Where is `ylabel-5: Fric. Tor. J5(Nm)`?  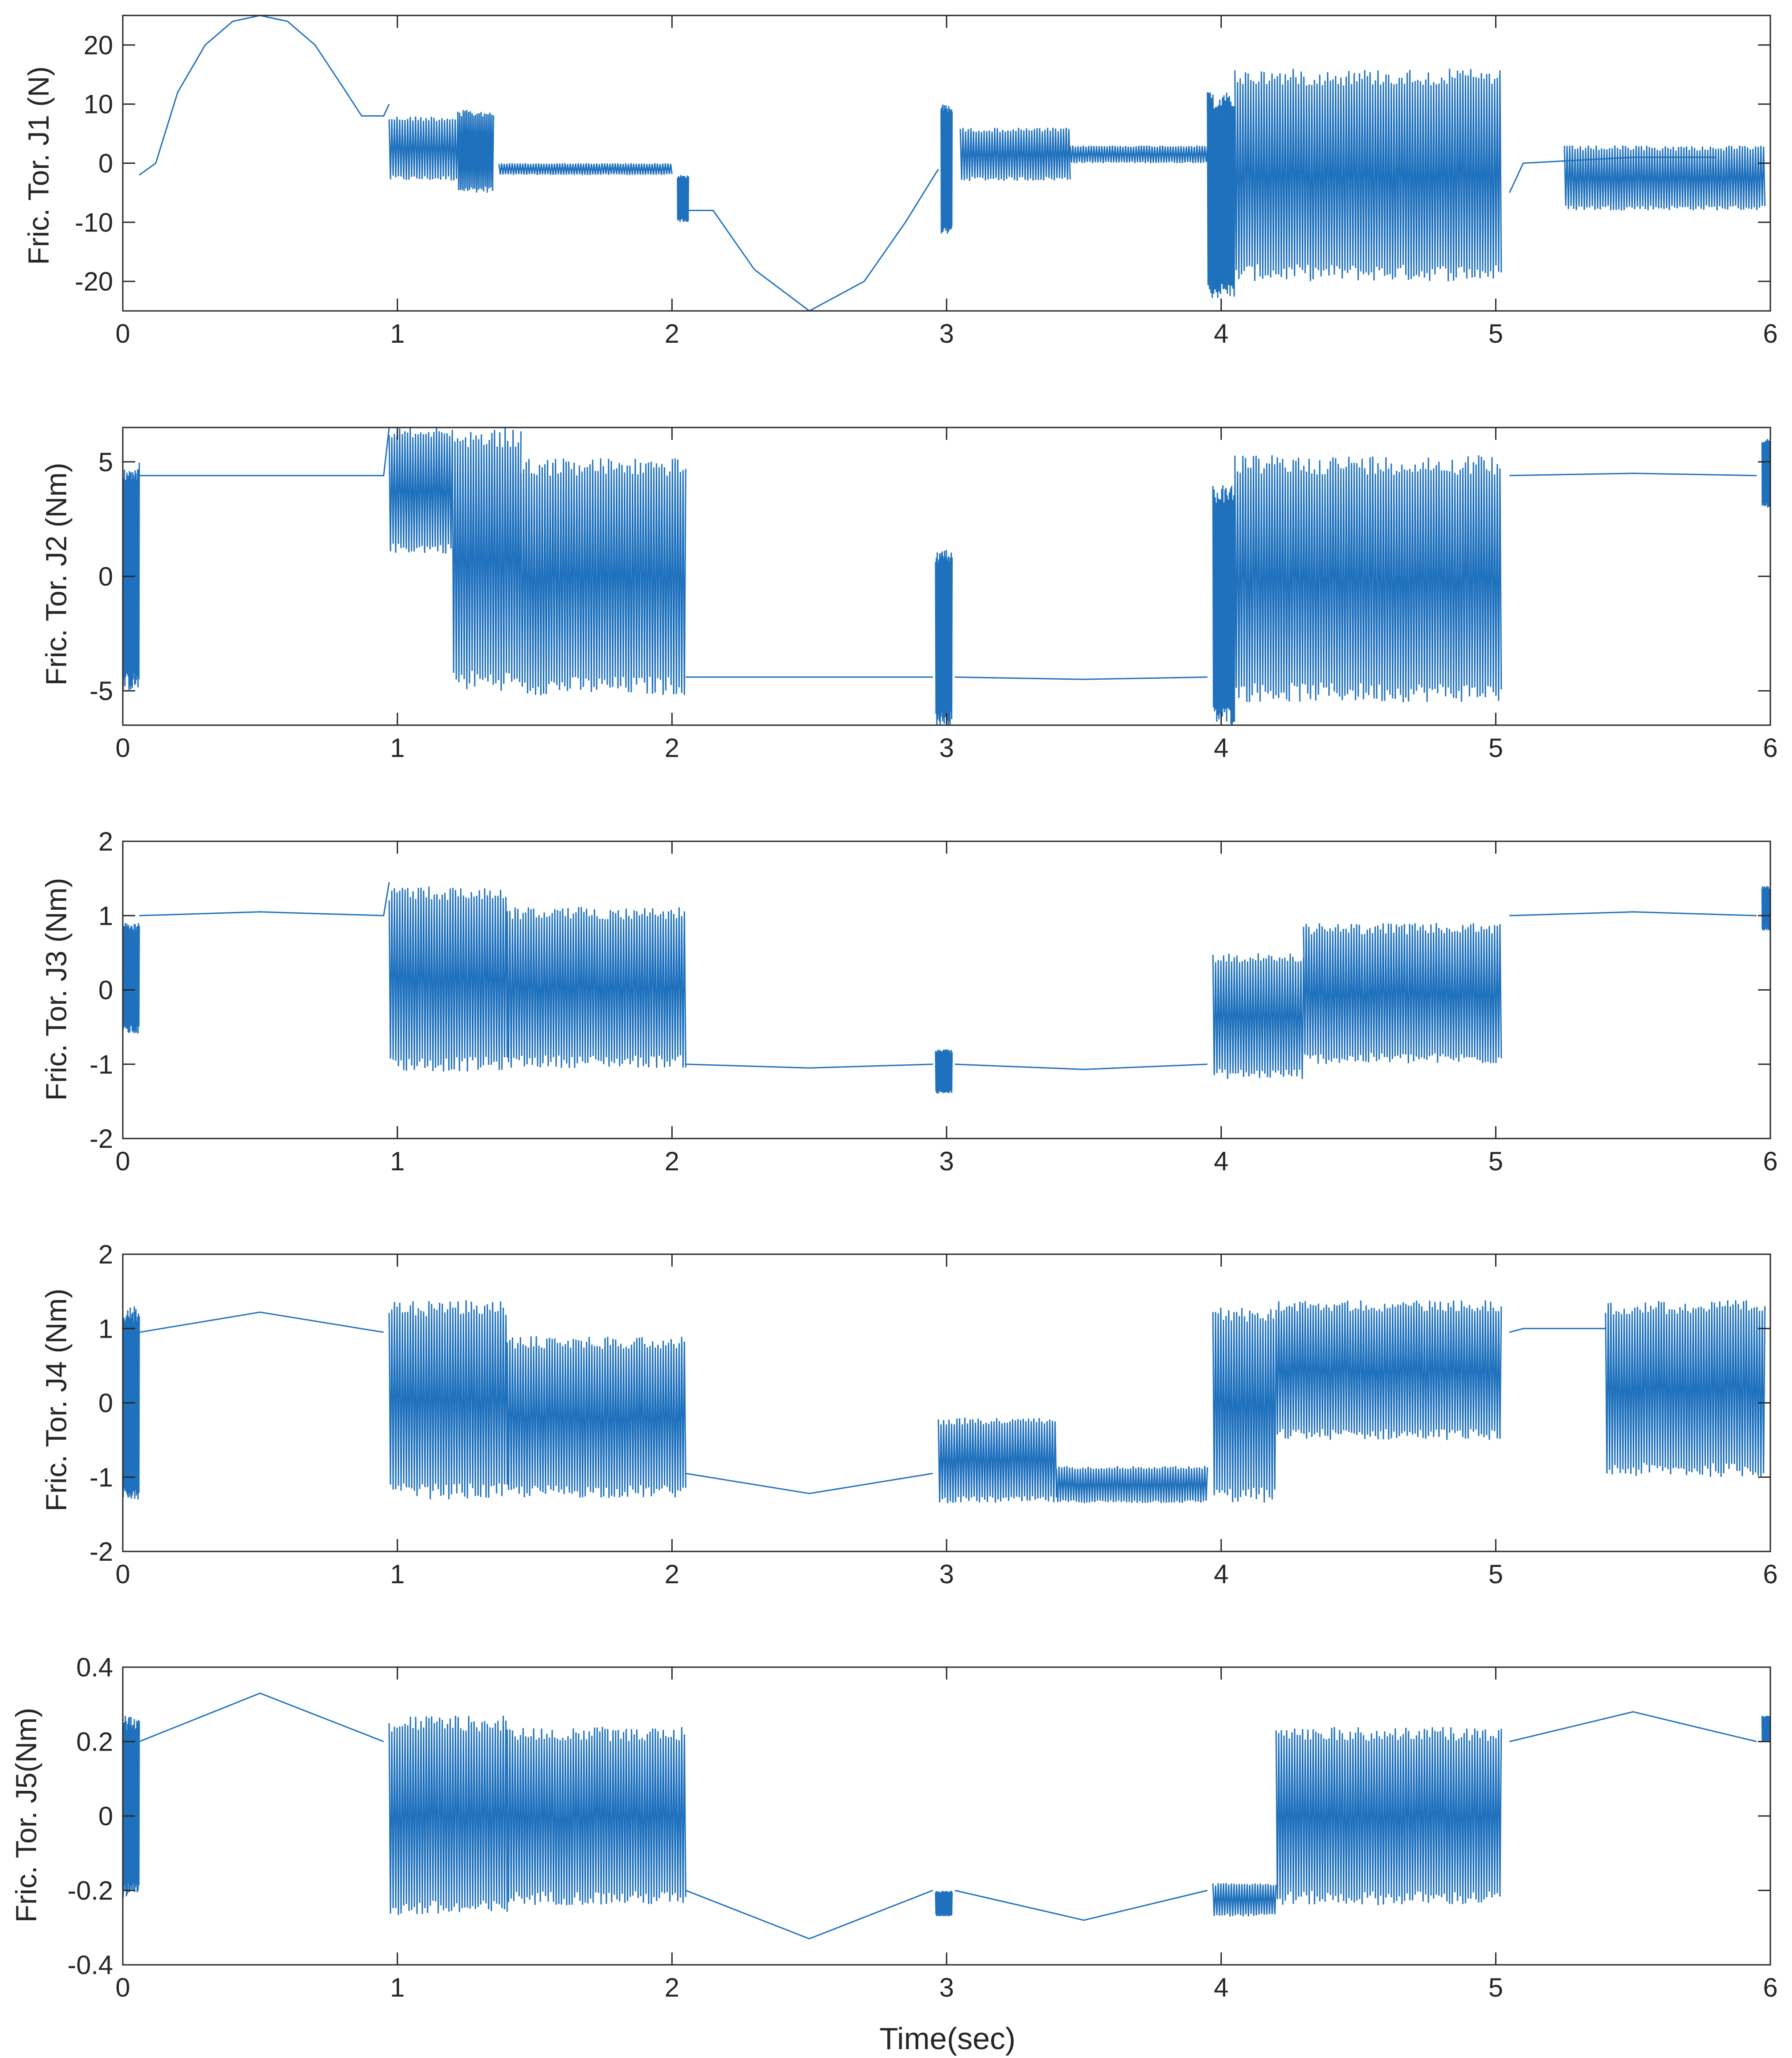
ylabel-5: Fric. Tor. J5(Nm) is located at coordinates (26, 1815).